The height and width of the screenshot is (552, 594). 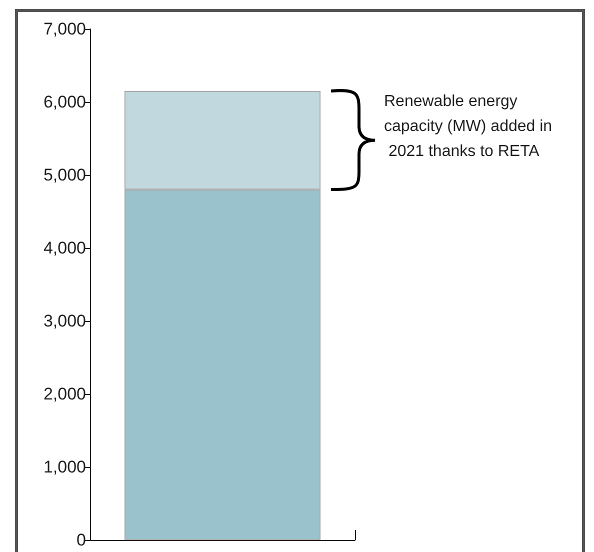 What do you see at coordinates (64, 102) in the screenshot?
I see `y-tick-label: 6,000` at bounding box center [64, 102].